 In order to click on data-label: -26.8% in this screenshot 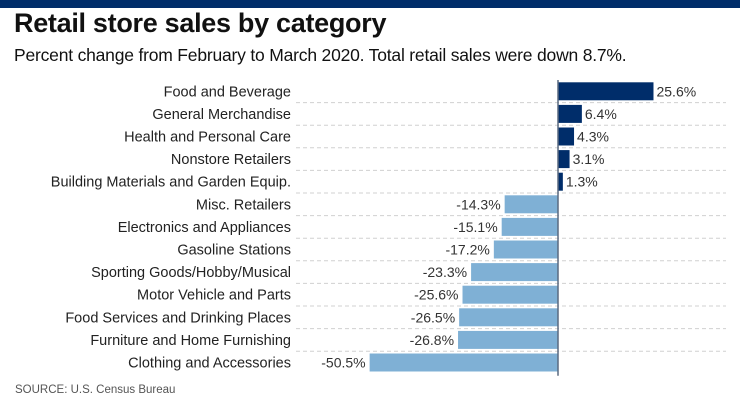, I will do `click(432, 340)`.